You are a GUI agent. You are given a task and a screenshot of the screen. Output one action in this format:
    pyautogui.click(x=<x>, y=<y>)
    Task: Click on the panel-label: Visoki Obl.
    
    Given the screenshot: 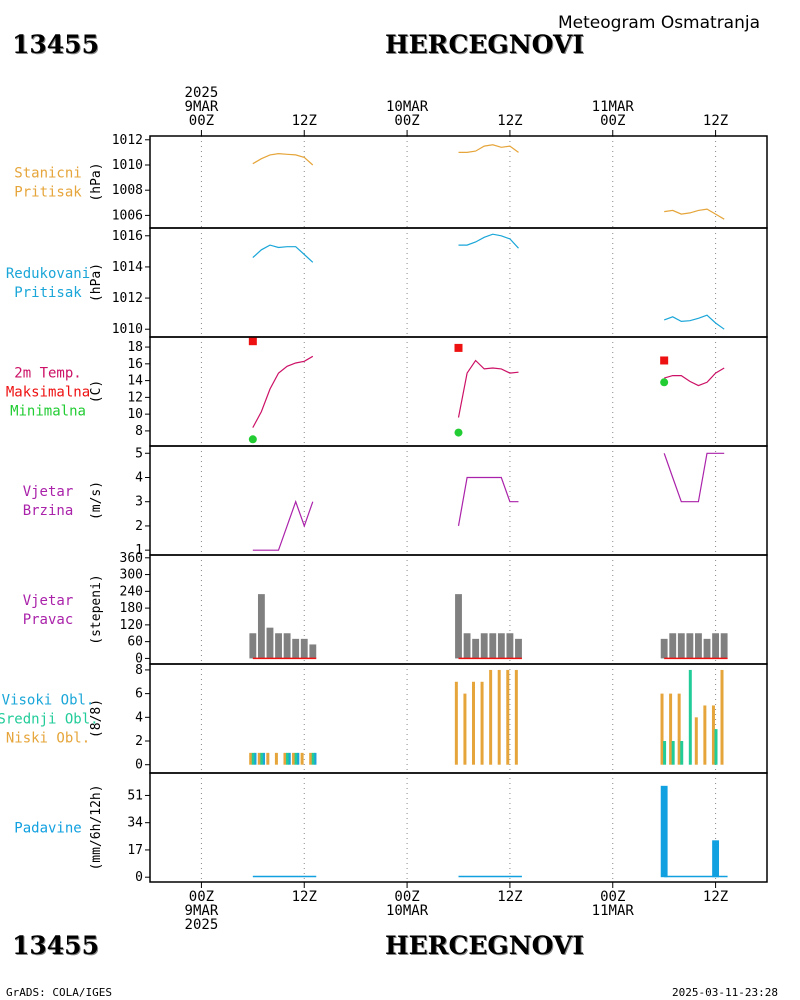 What is the action you would take?
    pyautogui.click(x=48, y=701)
    